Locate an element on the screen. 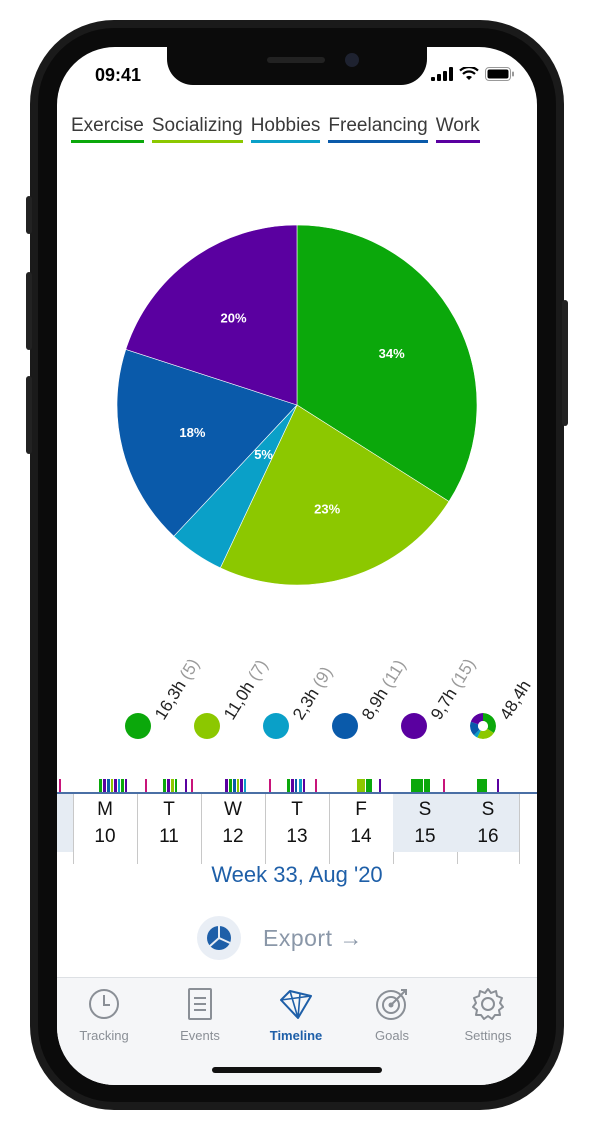 This screenshot has width=594, height=1131. battery-icon is located at coordinates (499, 74).